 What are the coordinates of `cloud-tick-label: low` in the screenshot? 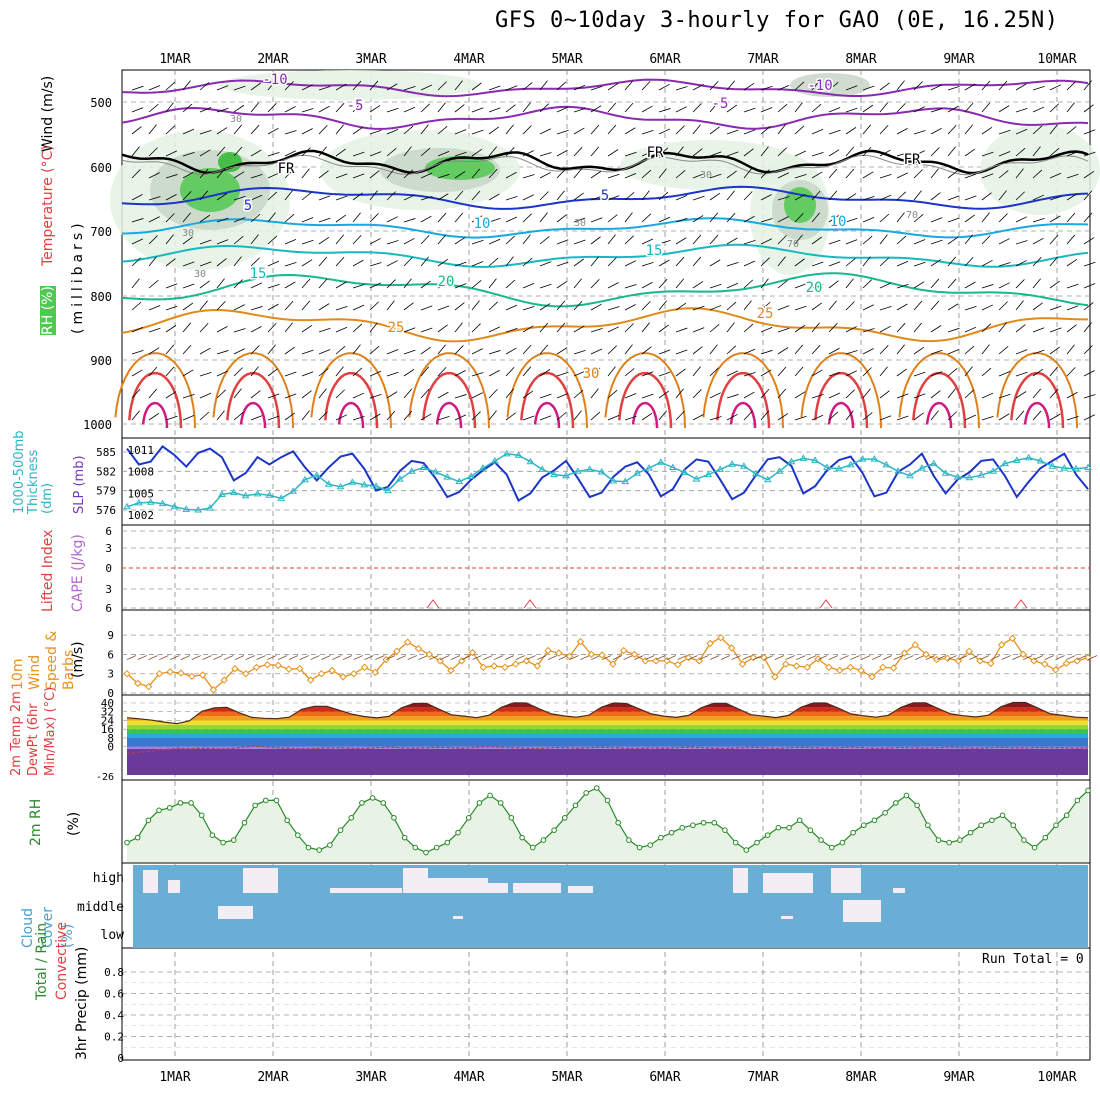 It's located at (113, 935).